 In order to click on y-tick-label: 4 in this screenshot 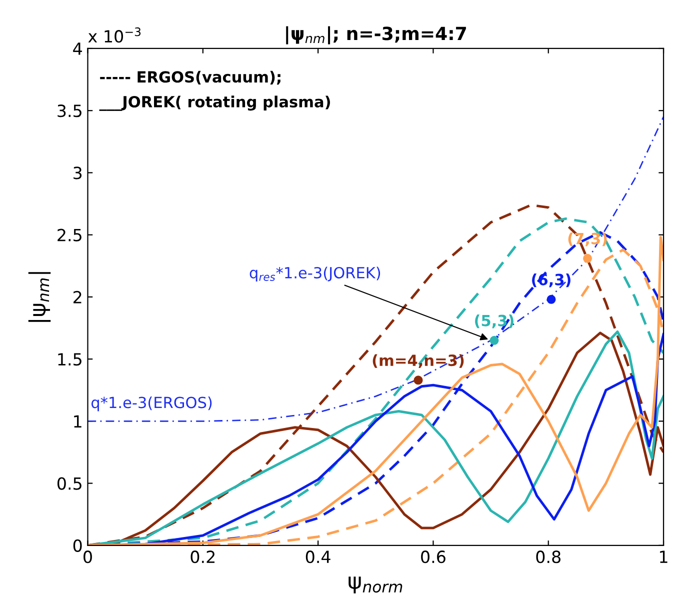, I will do `click(77, 48)`.